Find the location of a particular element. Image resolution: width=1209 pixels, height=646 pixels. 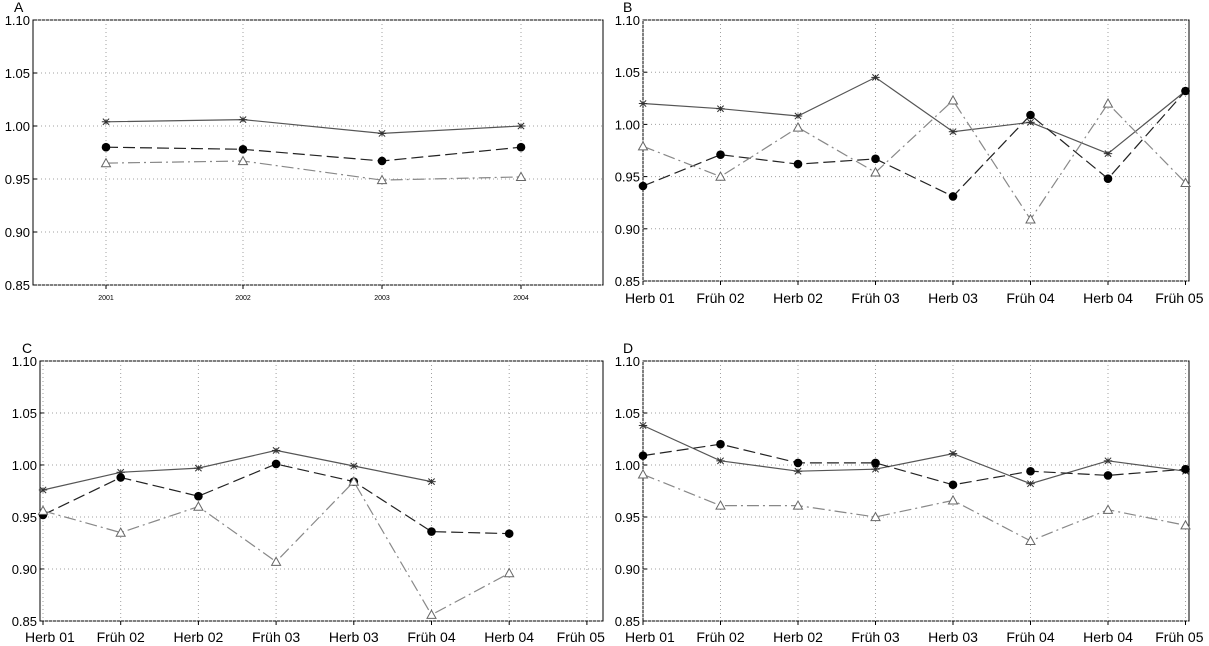

x-tick-label: Herb 03 is located at coordinates (953, 298).